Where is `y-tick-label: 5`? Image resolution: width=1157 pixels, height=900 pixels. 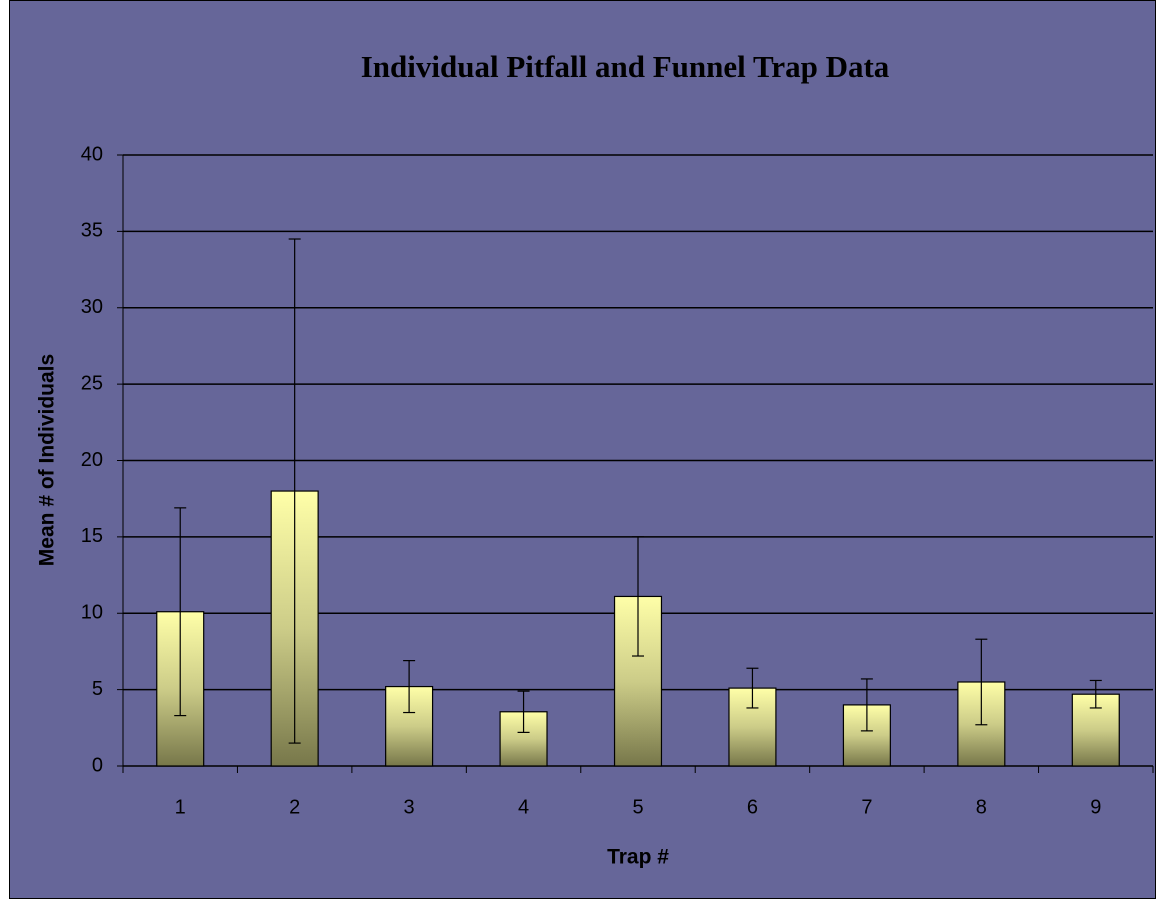
y-tick-label: 5 is located at coordinates (97, 689).